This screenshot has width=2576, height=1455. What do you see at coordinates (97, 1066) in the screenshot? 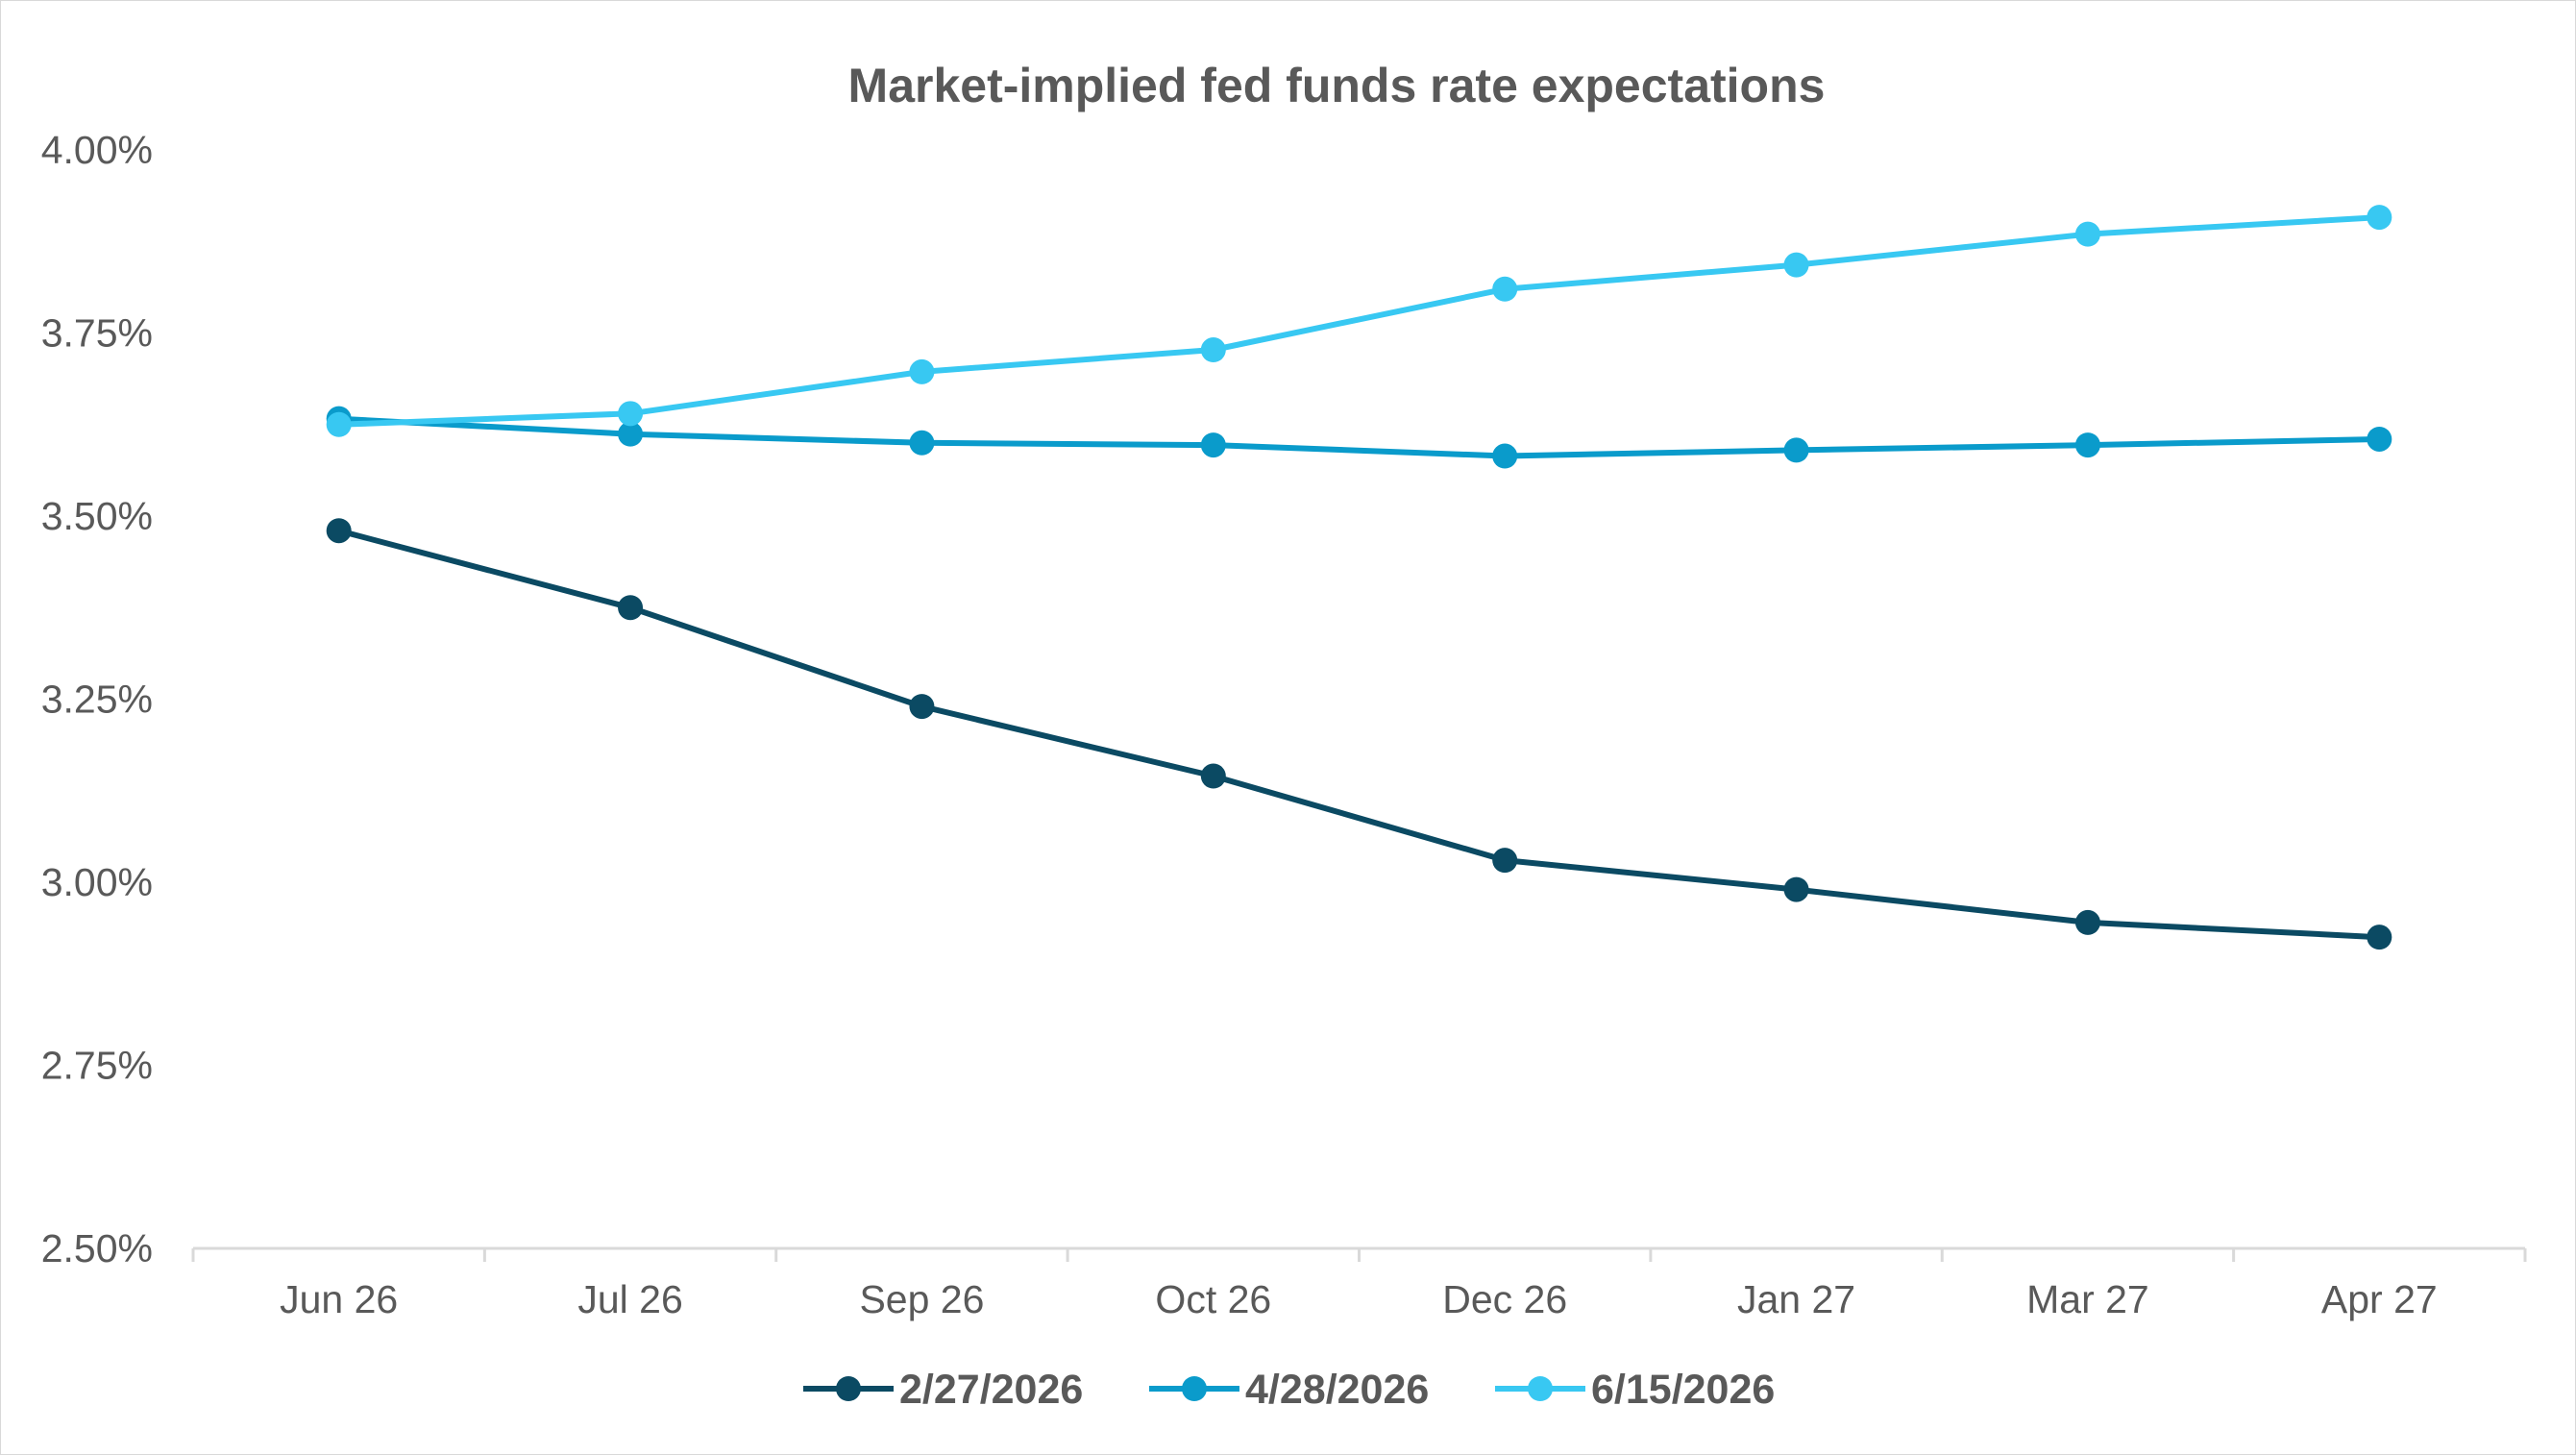
I see `y-tick-label: 2.75%` at bounding box center [97, 1066].